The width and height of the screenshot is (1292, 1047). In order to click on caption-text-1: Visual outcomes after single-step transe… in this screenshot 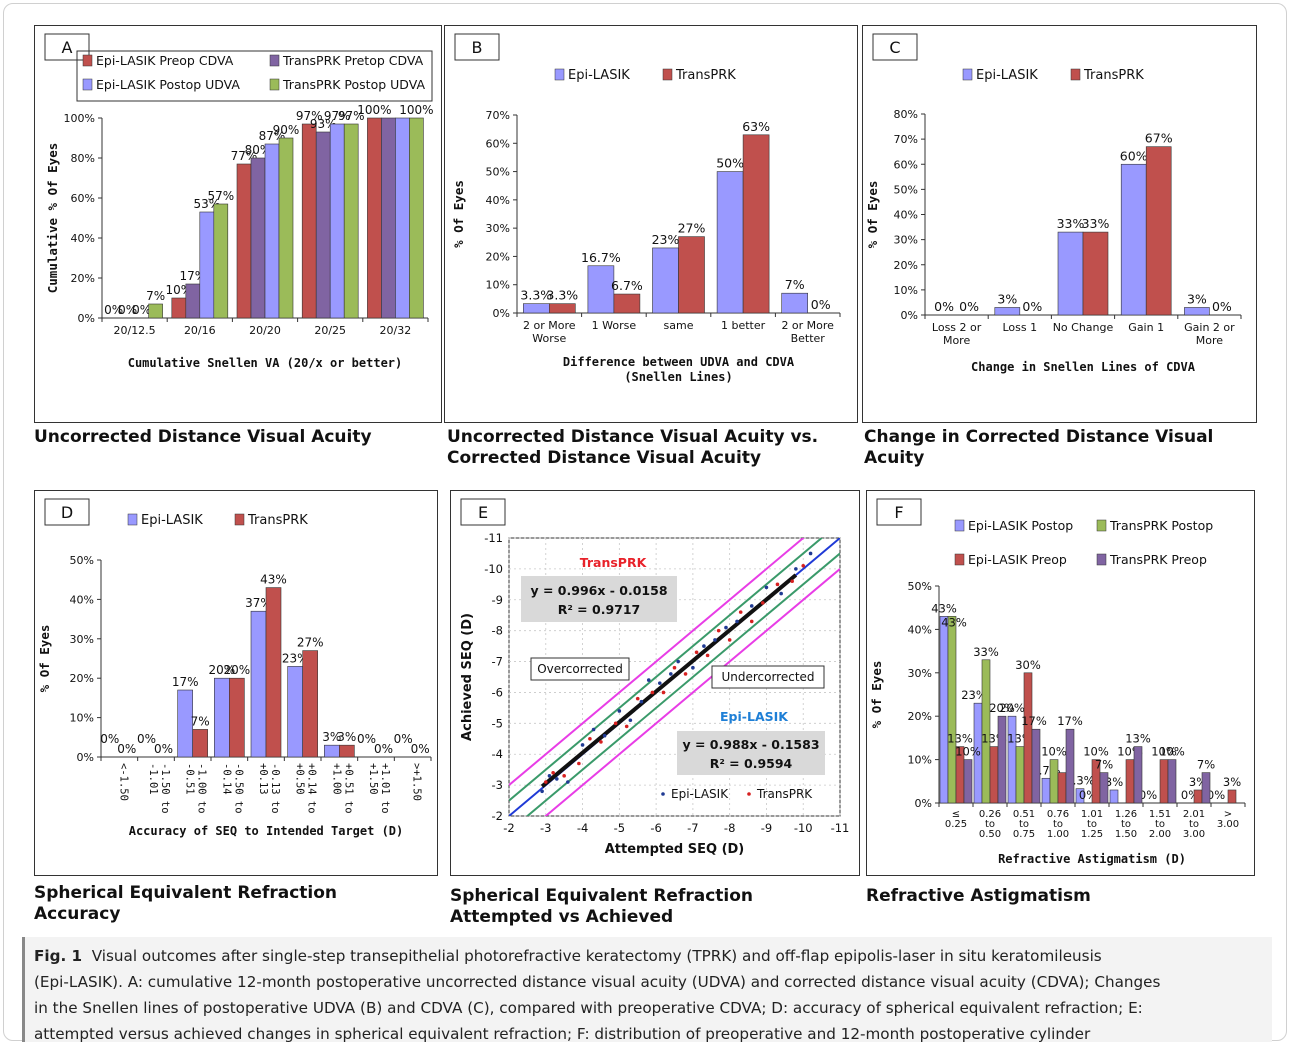, I will do `click(596, 956)`.